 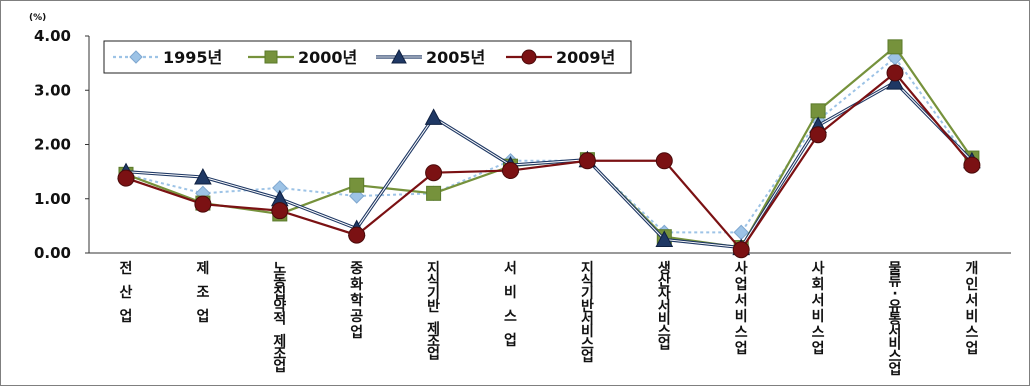 What do you see at coordinates (356, 285) in the screenshot?
I see `x-label-char: 화` at bounding box center [356, 285].